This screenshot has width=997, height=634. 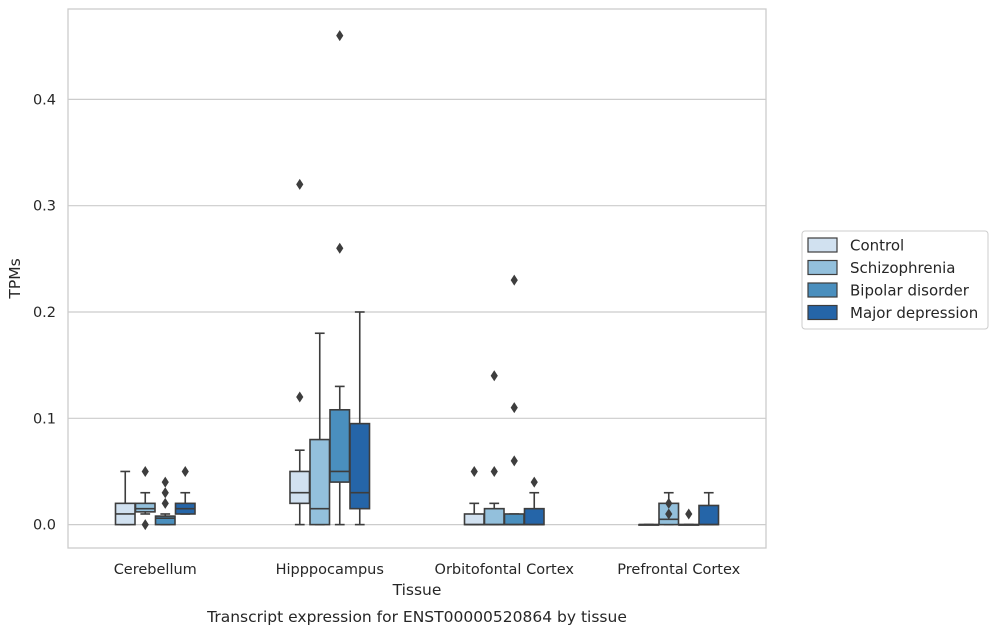 I want to click on y-tick-label: 0.3, so click(x=44, y=207).